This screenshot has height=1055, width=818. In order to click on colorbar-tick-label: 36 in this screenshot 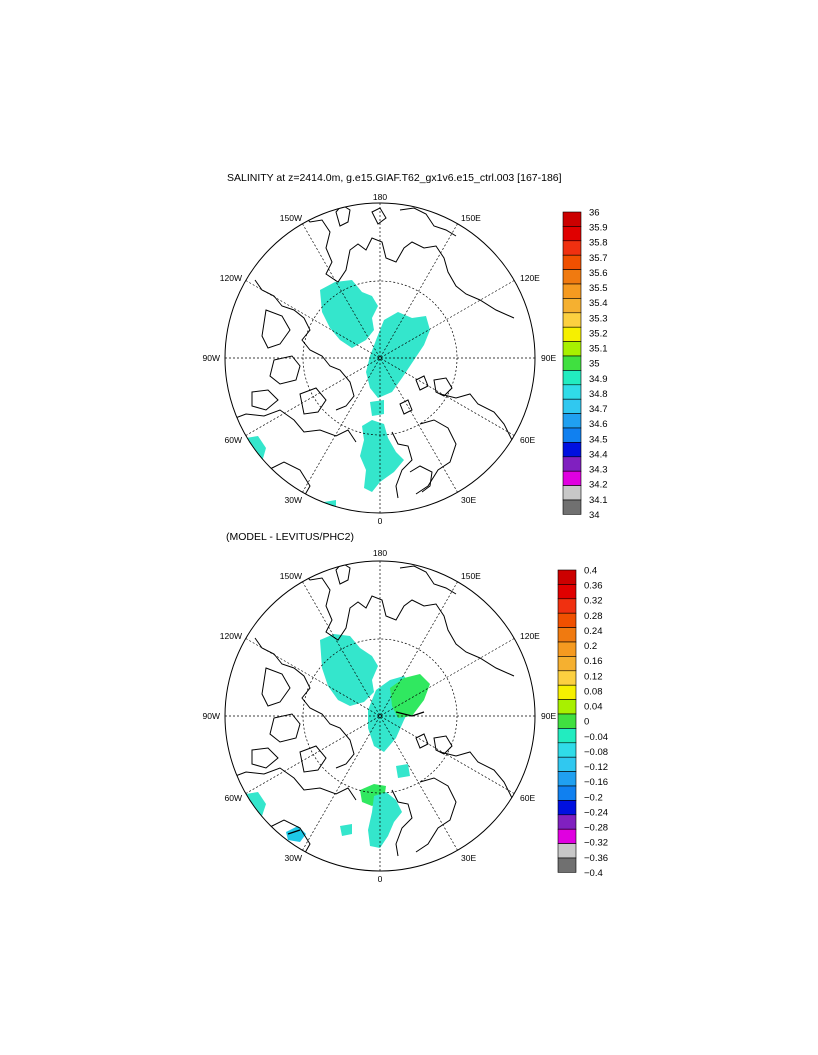, I will do `click(594, 213)`.